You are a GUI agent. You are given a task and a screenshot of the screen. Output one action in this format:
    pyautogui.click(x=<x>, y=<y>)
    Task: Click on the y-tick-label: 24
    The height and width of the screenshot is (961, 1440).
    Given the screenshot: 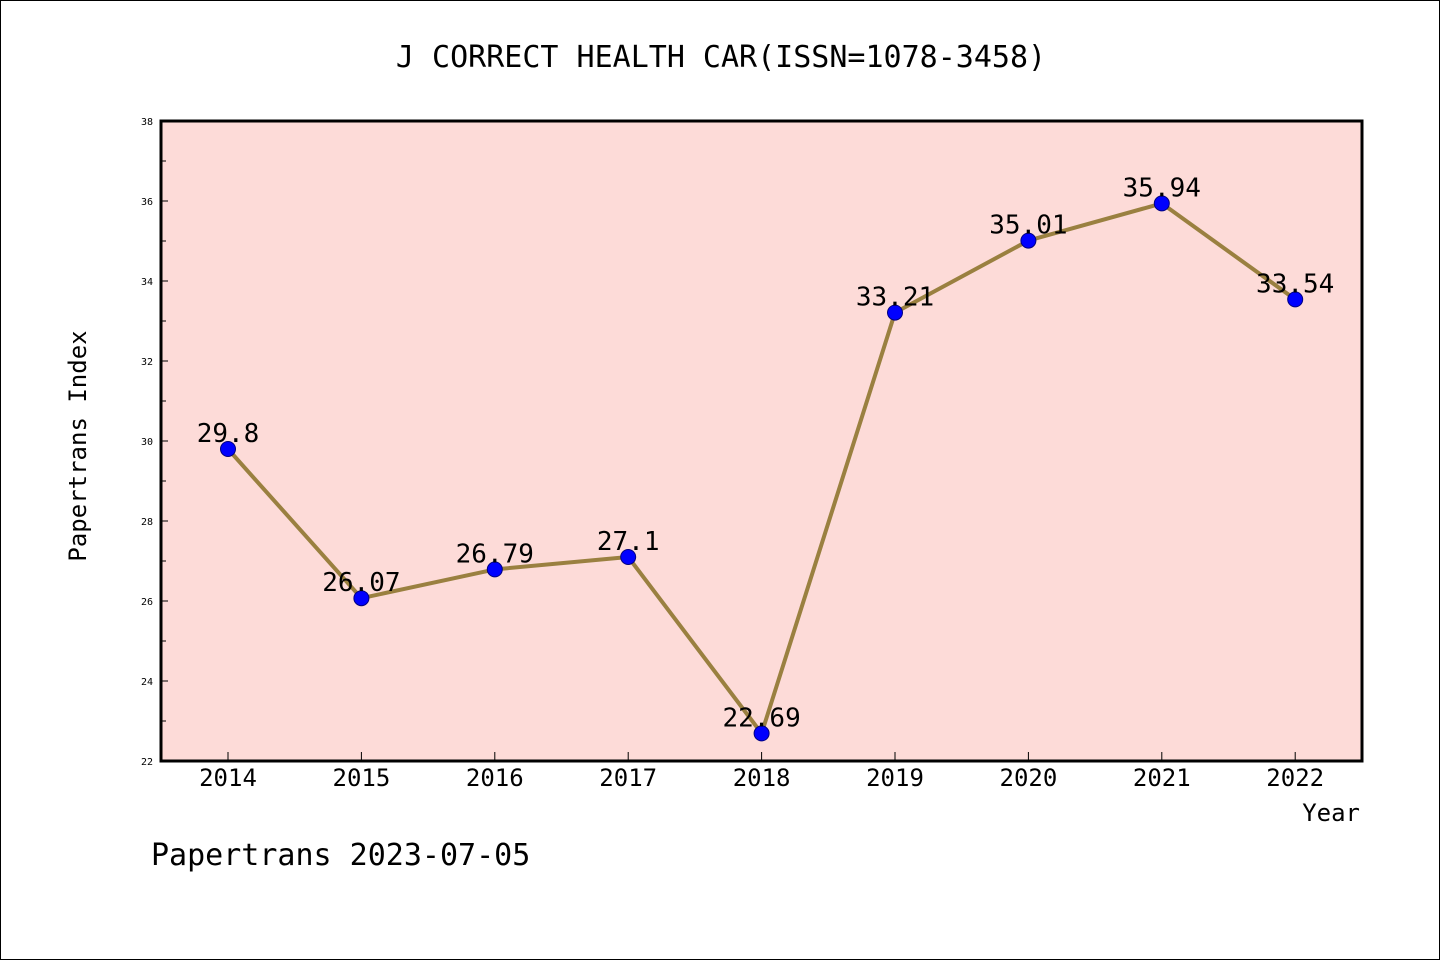 What is the action you would take?
    pyautogui.click(x=147, y=682)
    